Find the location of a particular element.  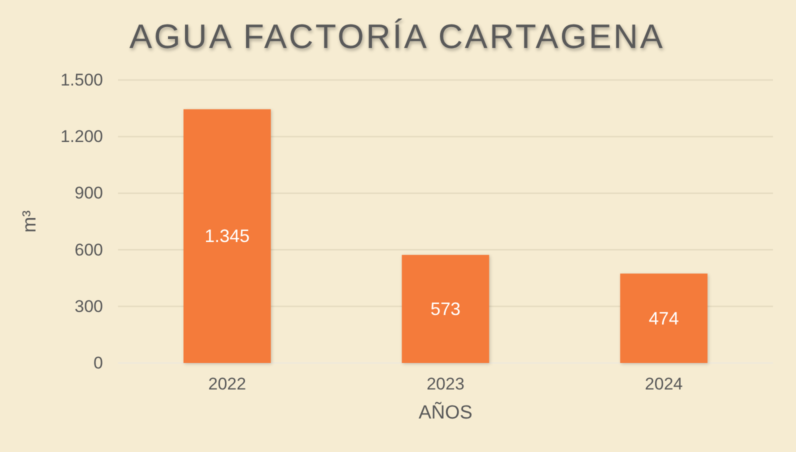

y-tick-label: 1.200 is located at coordinates (81, 136).